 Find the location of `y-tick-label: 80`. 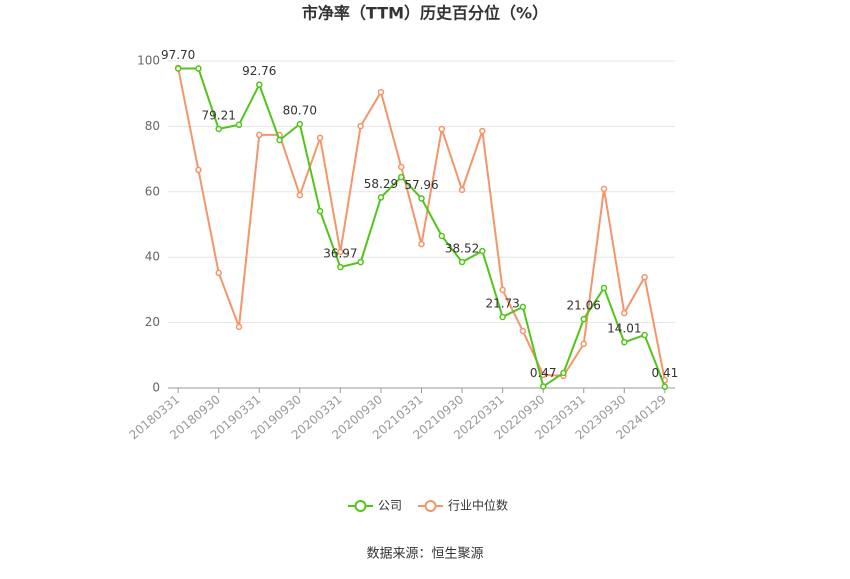

y-tick-label: 80 is located at coordinates (152, 126).